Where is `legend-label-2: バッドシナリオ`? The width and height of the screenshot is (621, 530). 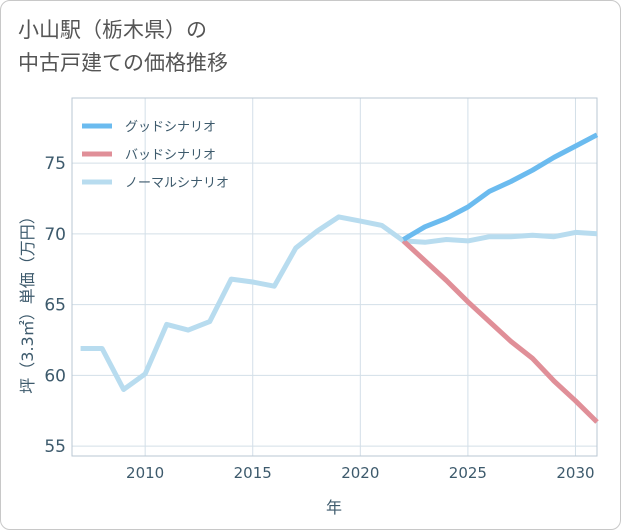
legend-label-2: バッドシナリオ is located at coordinates (170, 155).